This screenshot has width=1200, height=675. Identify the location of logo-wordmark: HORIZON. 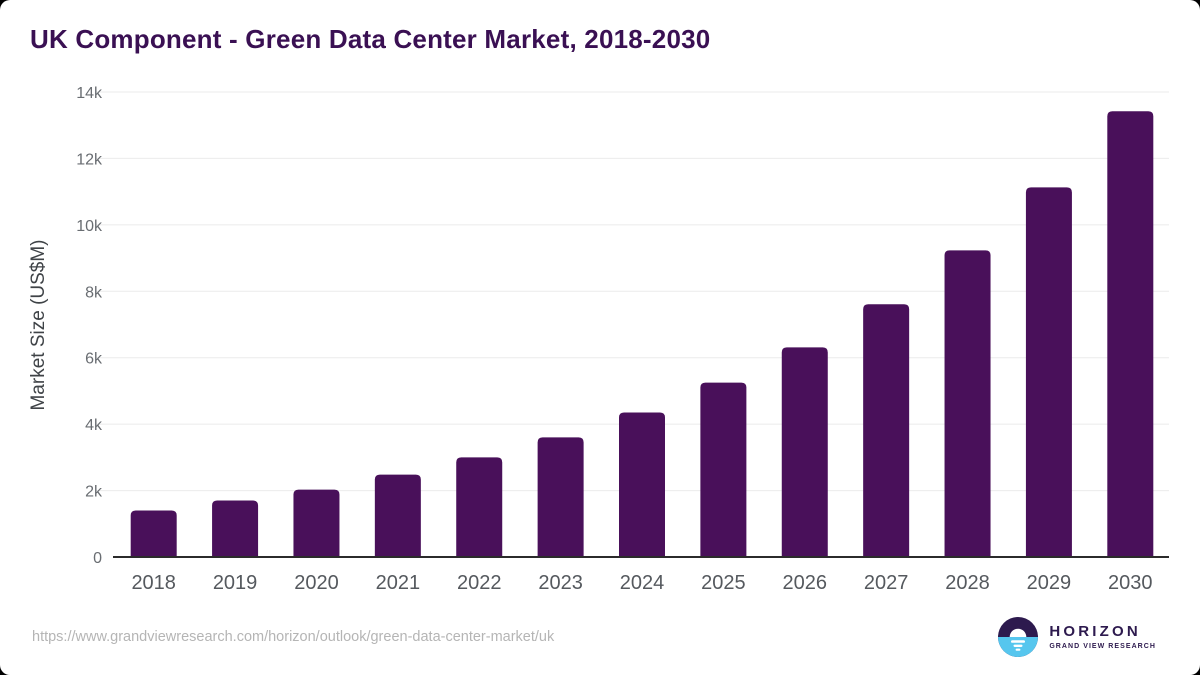
(1095, 632).